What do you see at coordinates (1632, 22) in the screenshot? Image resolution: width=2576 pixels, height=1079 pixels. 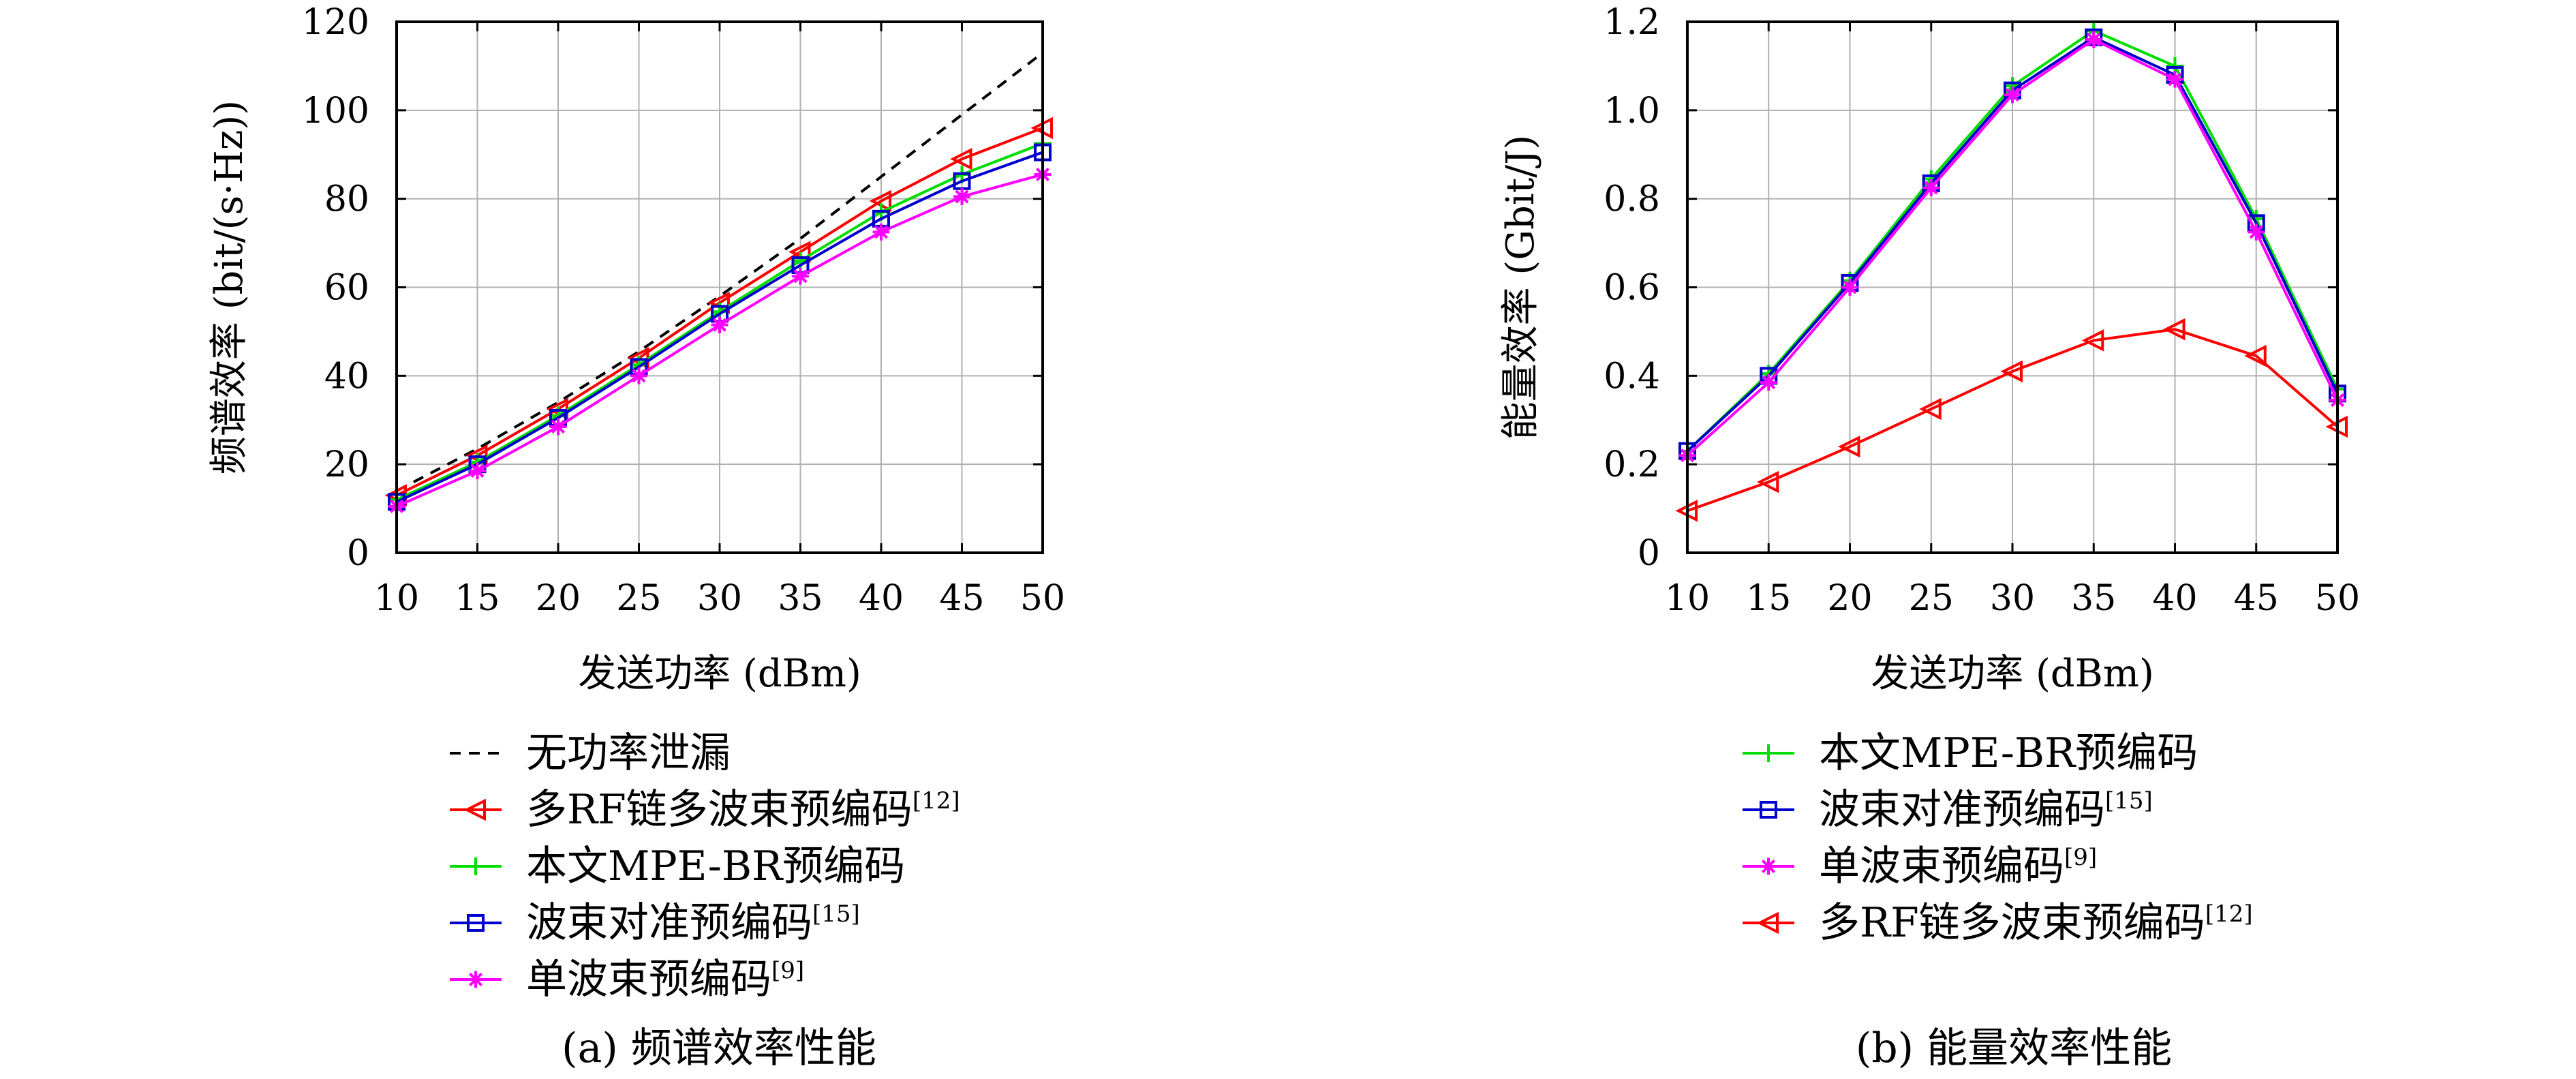 I see `y-tick-label: 1.2` at bounding box center [1632, 22].